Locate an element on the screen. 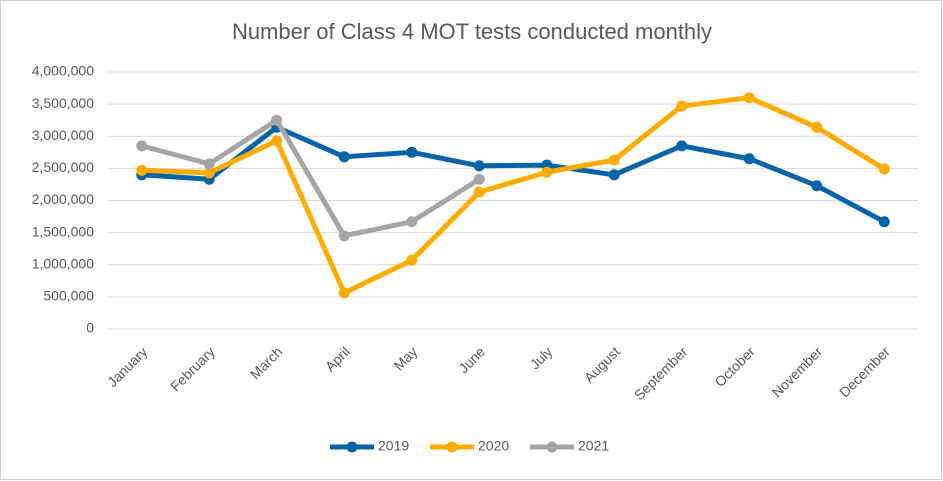 This screenshot has height=481, width=943. legend-label: 2020 is located at coordinates (493, 446).